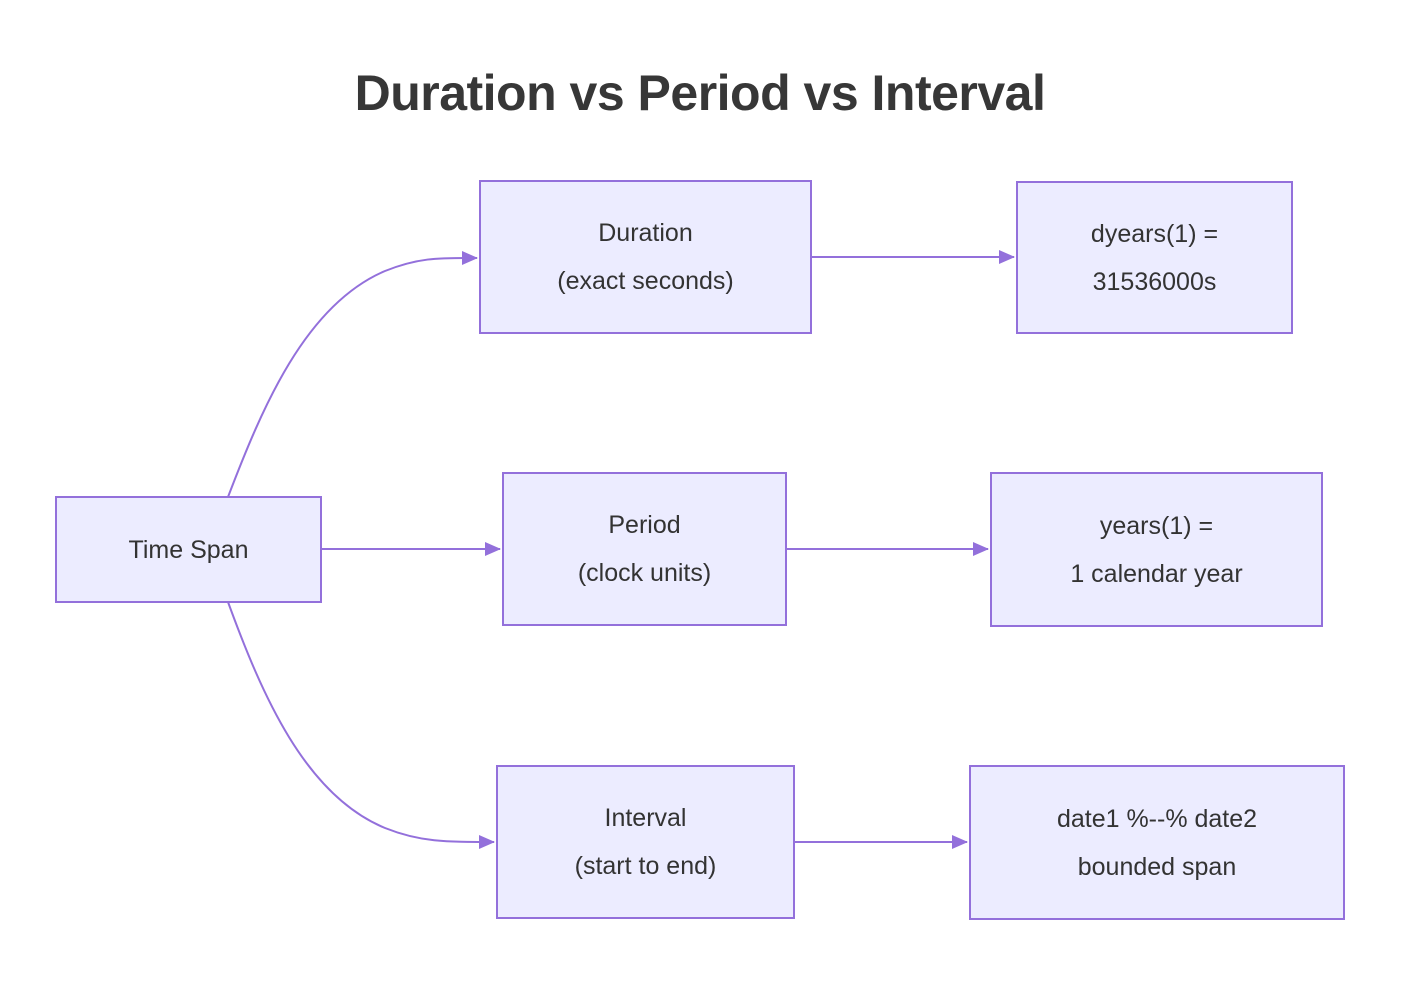 The image size is (1412, 986). I want to click on node-interval-value-line2: bounded span, so click(1157, 866).